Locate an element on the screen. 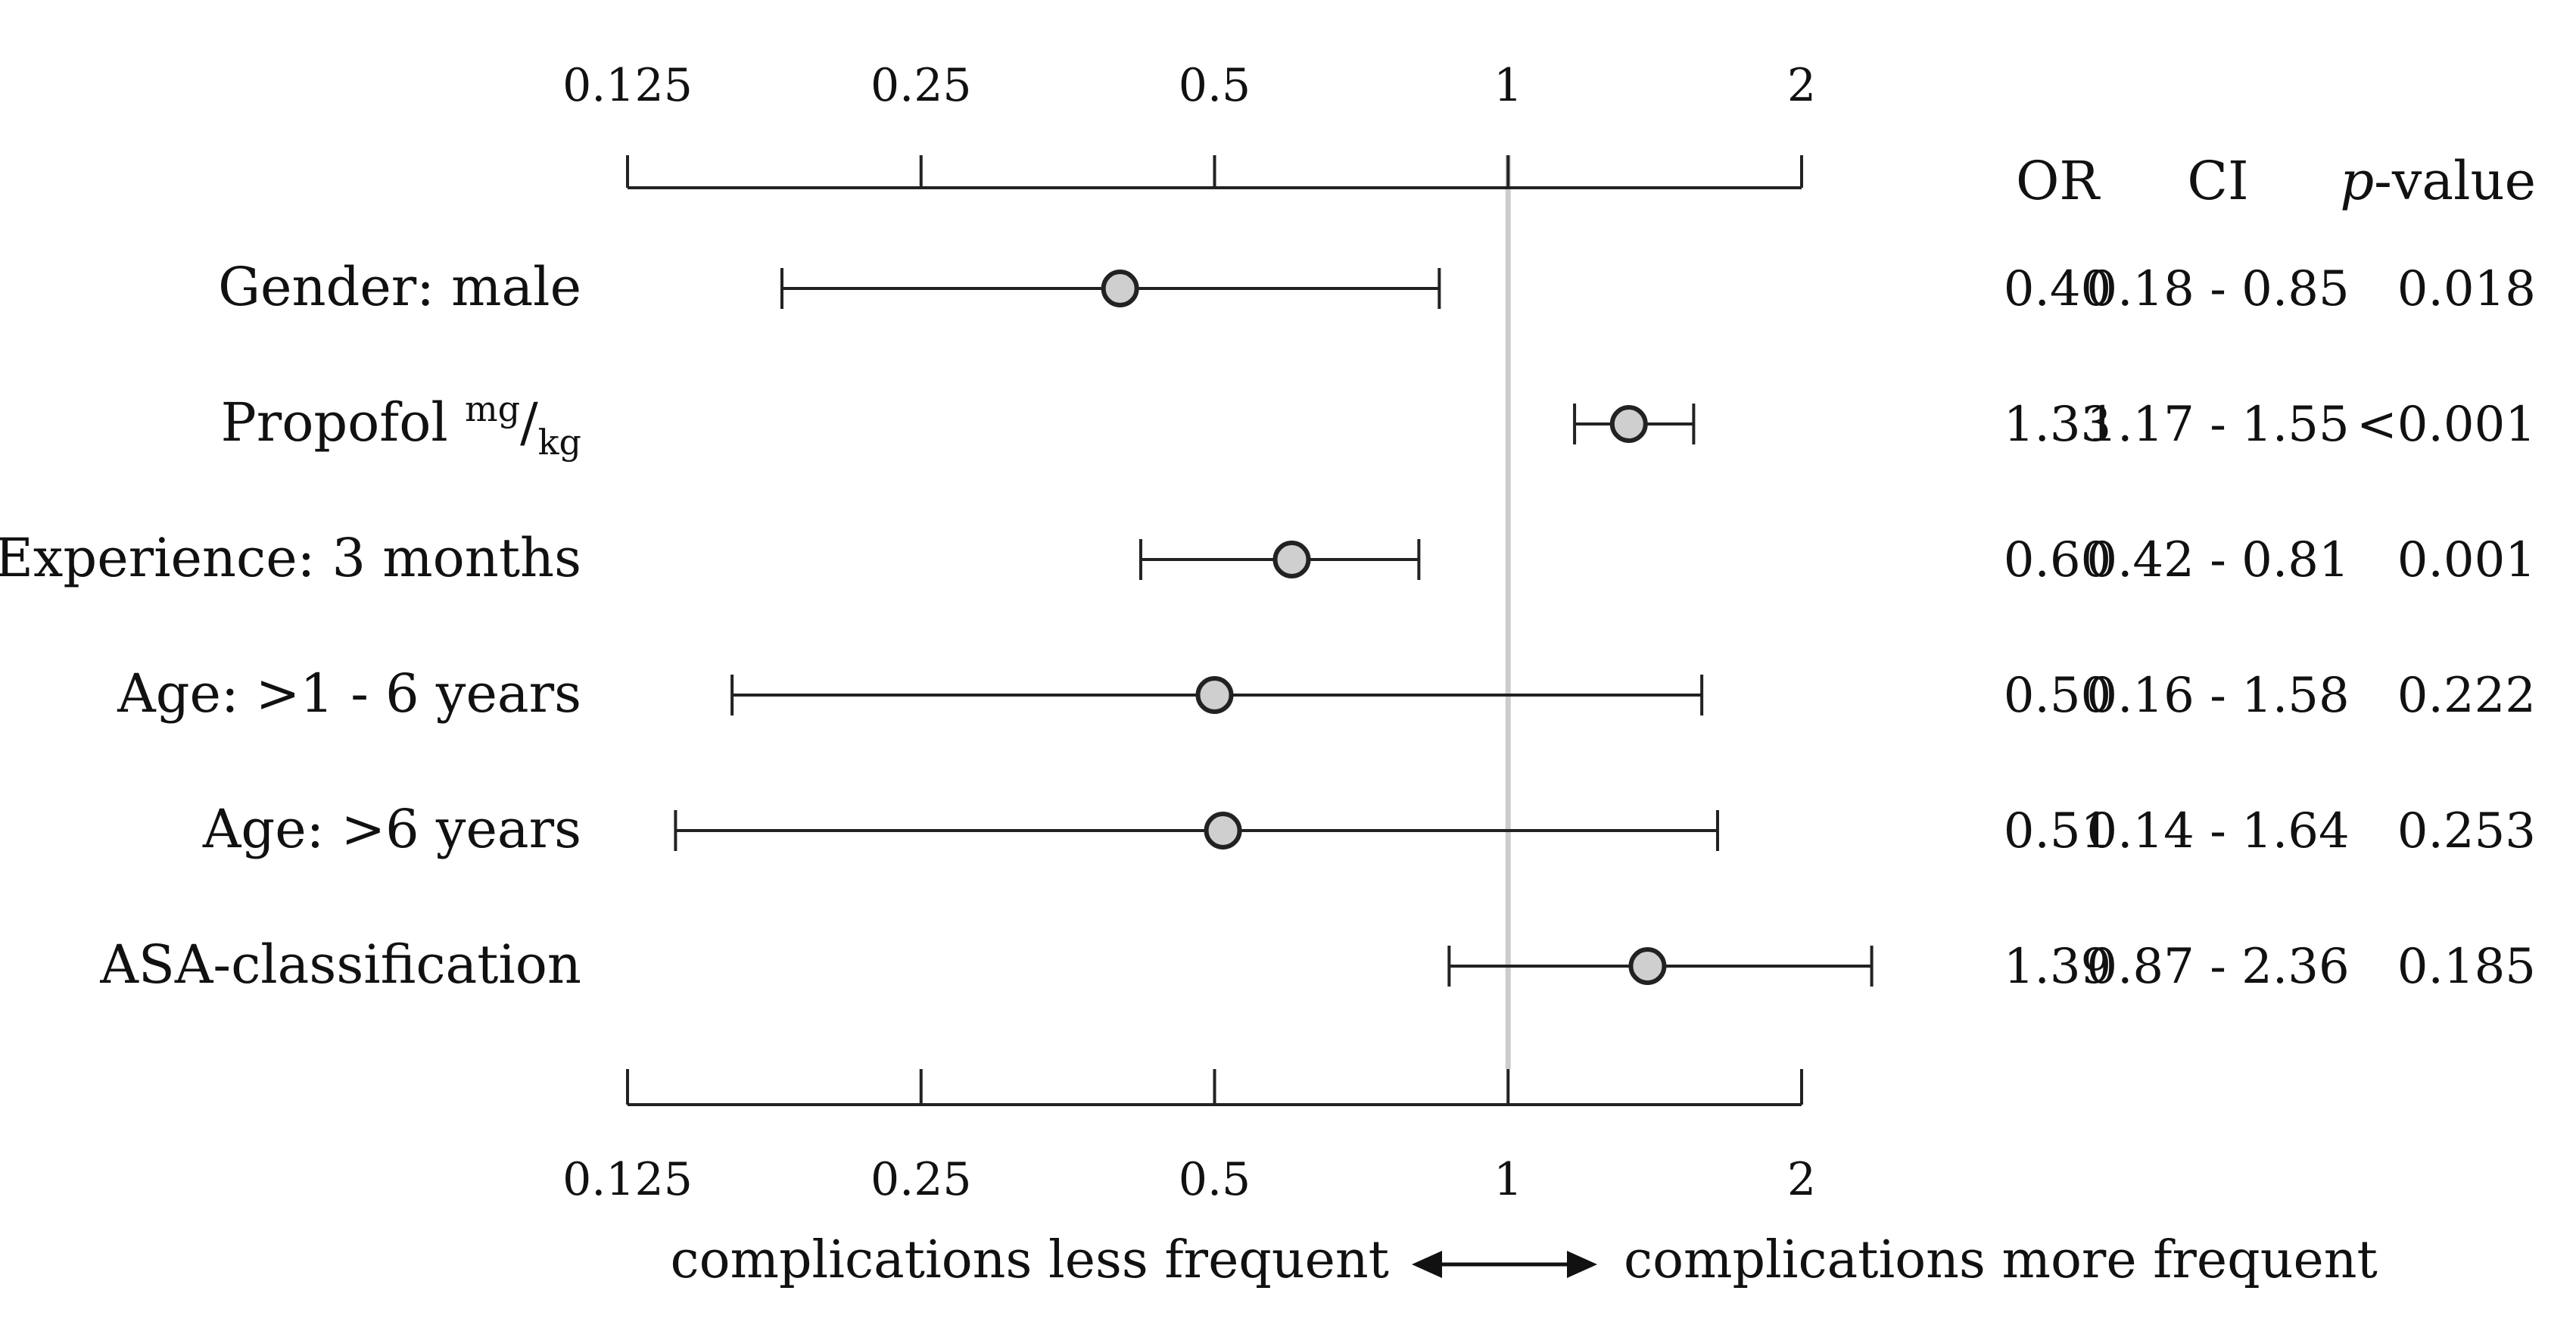 The image size is (2576, 1328). or-value: 0.40 is located at coordinates (2058, 289).